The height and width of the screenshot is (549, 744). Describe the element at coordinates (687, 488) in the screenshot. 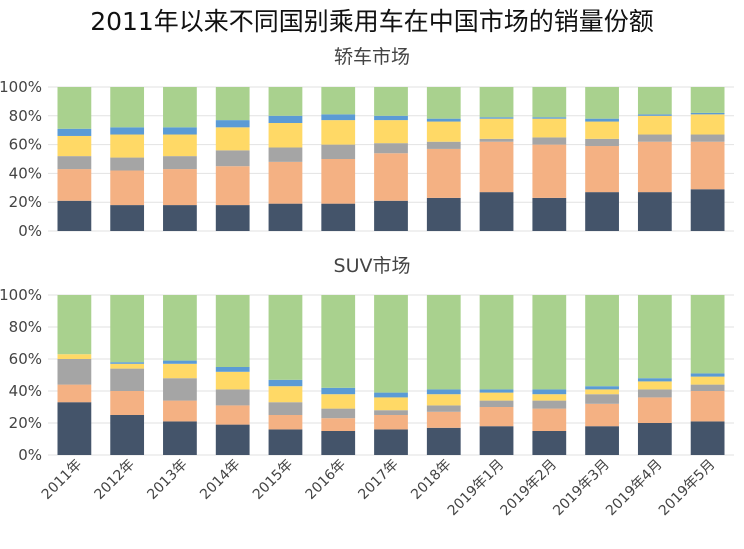

I see `x-tick-label: 2019年5月` at that location.